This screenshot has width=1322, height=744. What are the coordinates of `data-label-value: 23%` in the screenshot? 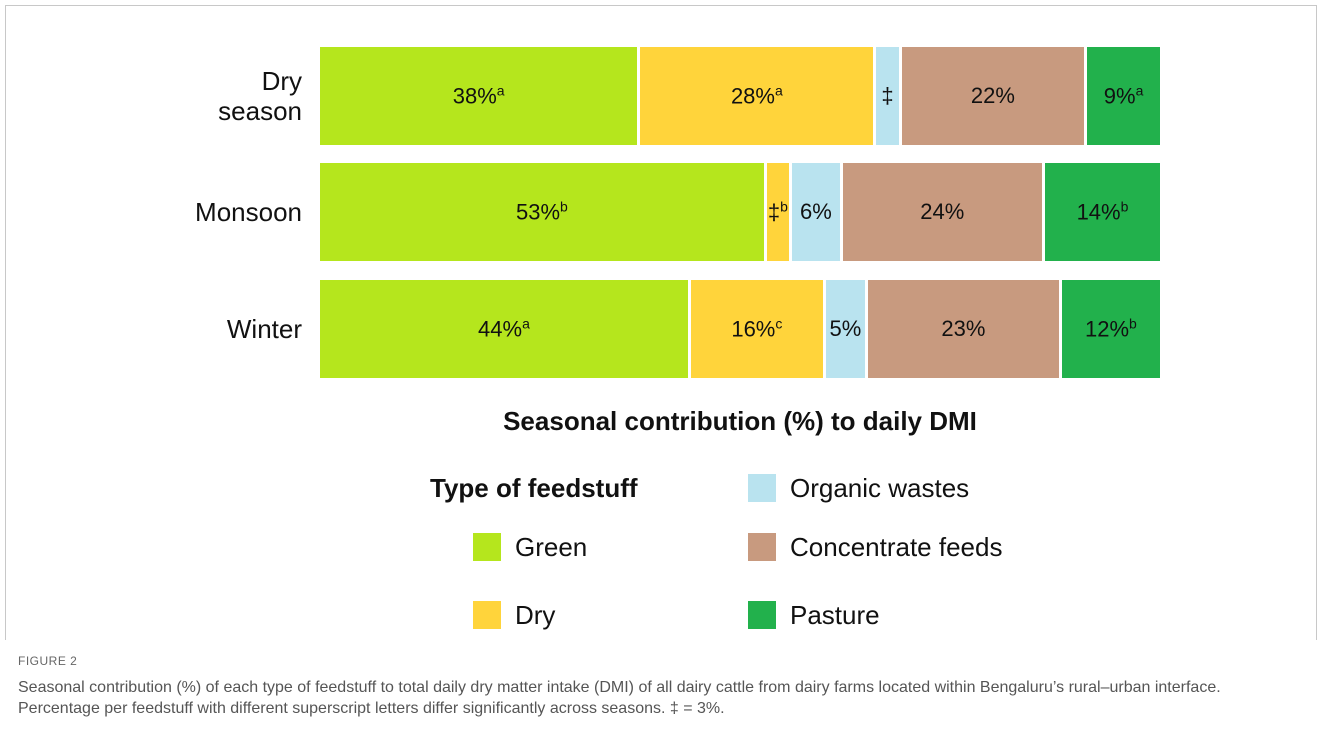 It's located at (963, 328).